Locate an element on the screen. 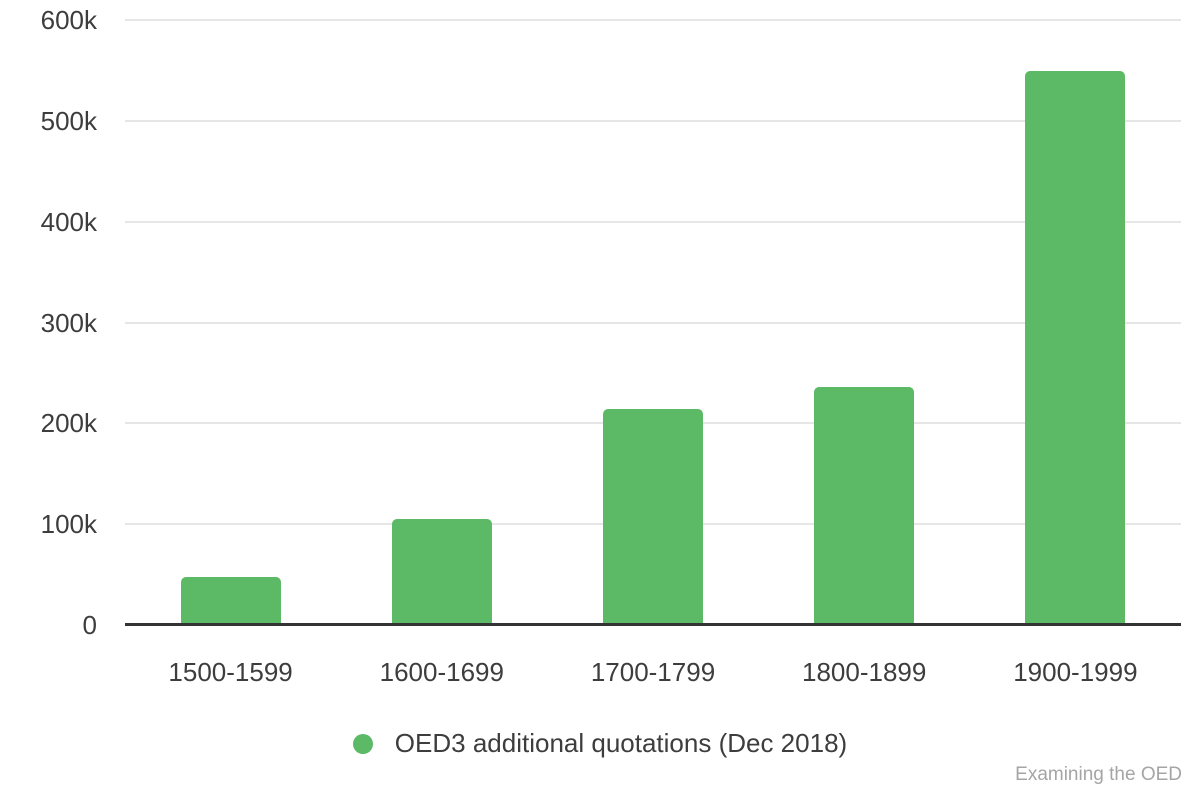 This screenshot has height=800, width=1200. x-axis-tick-label: 1700-1799 is located at coordinates (653, 672).